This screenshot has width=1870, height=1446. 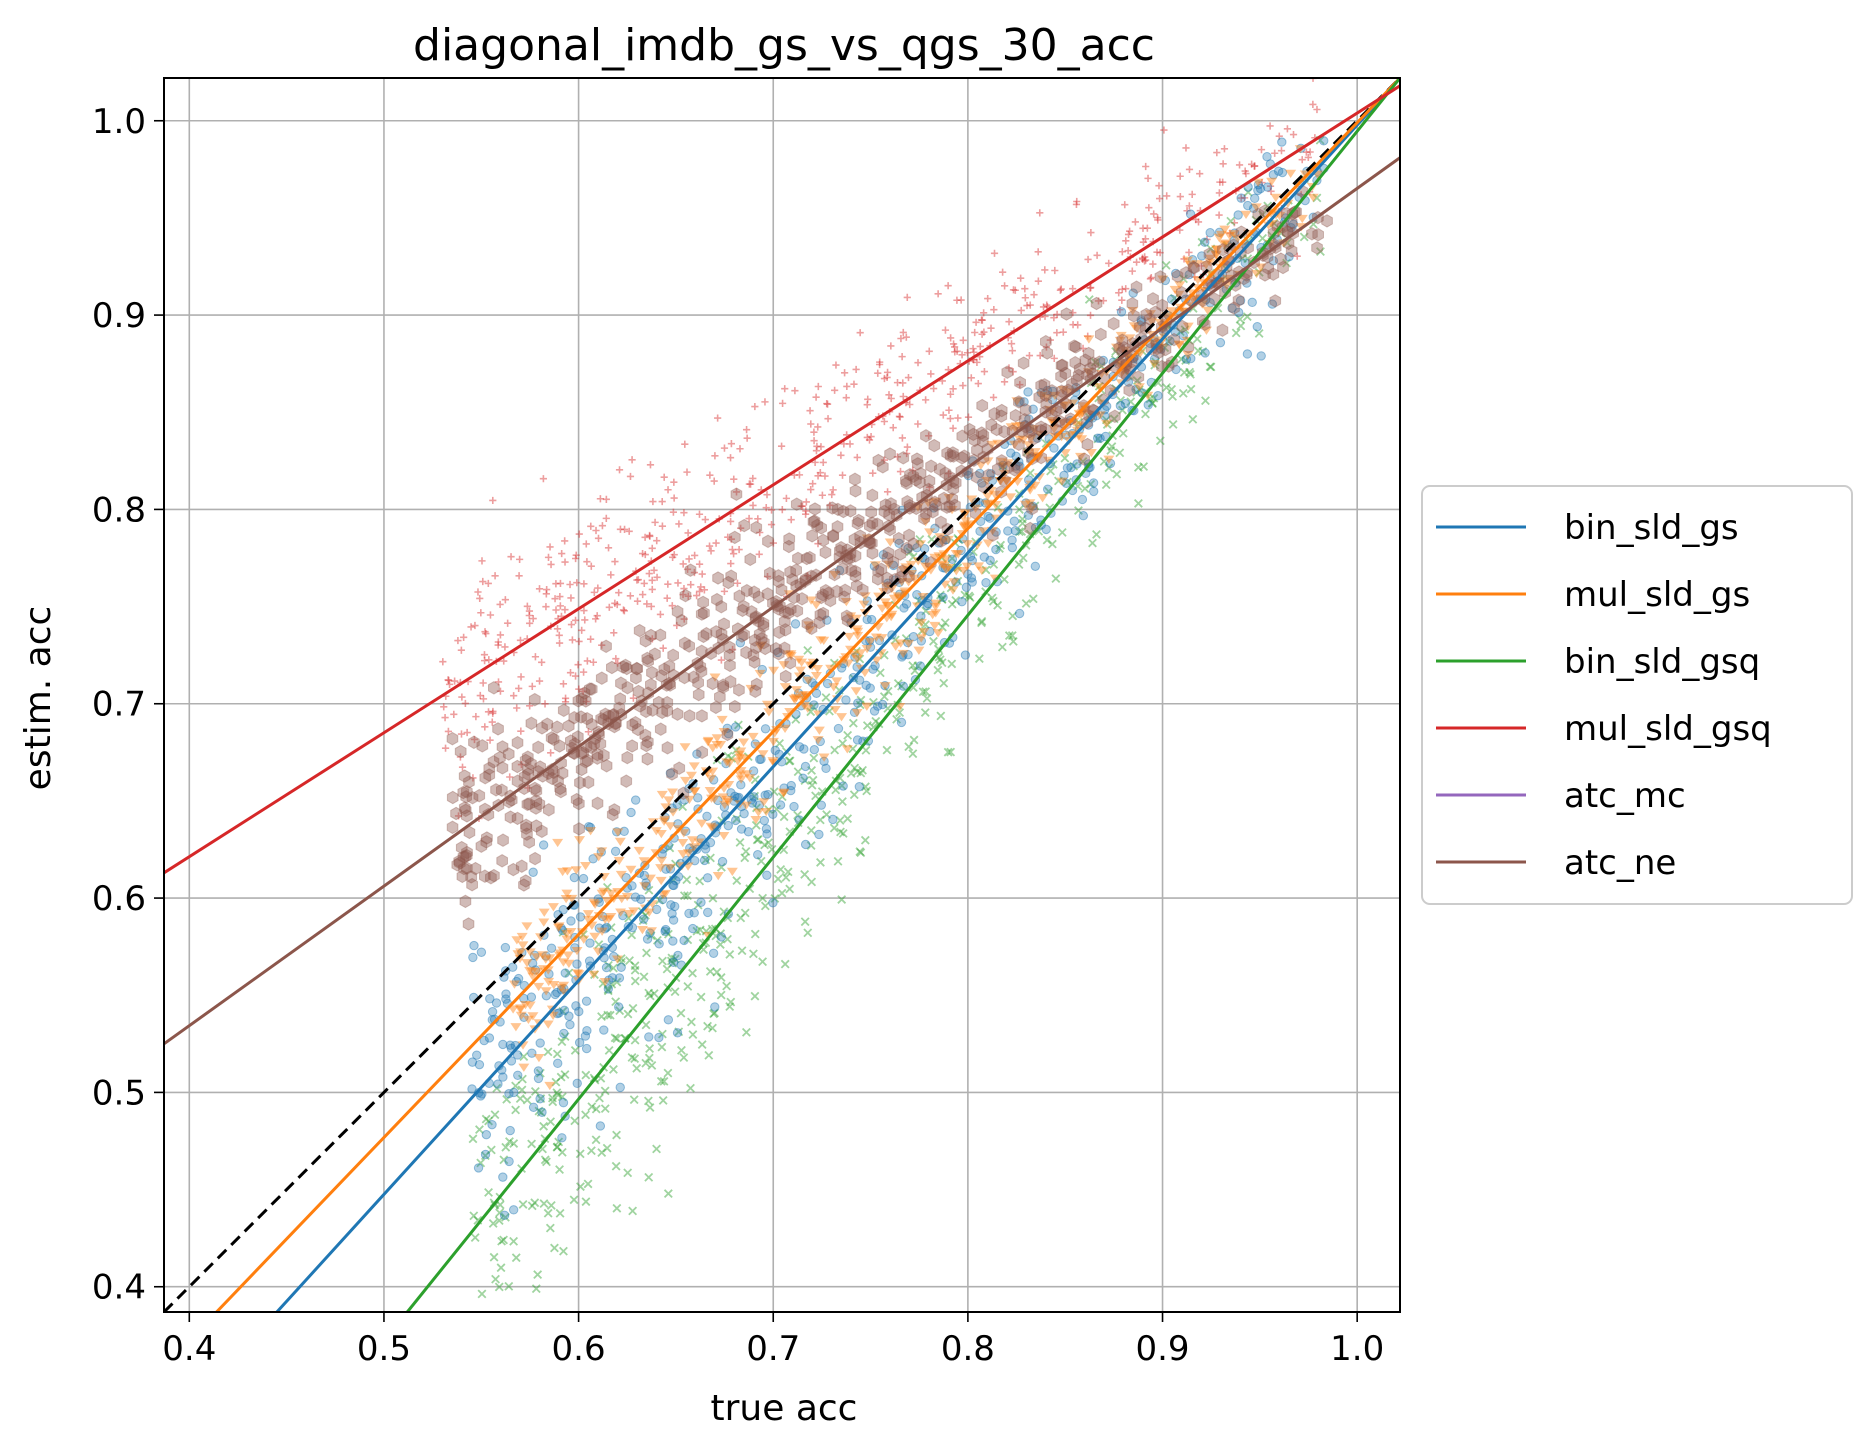 I want to click on legend-label: bin_sld_gsq, so click(x=1662, y=662).